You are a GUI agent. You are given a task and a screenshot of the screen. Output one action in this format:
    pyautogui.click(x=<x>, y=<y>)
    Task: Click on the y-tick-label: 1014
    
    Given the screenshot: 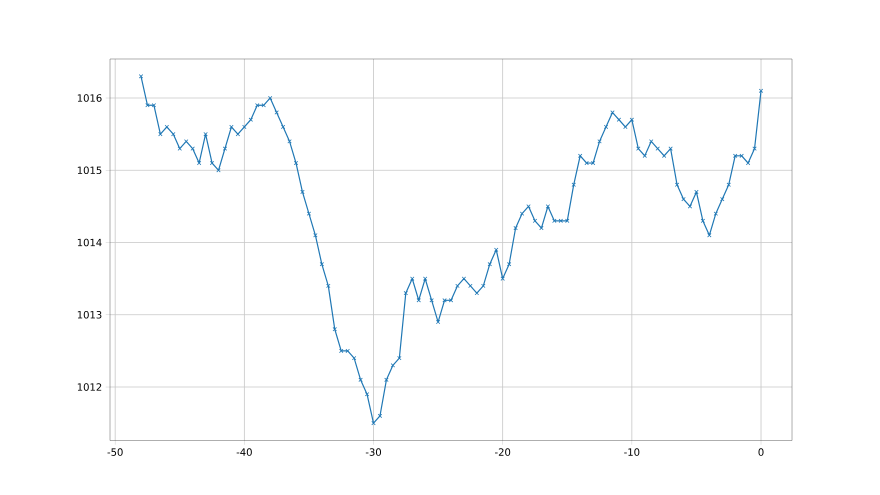 What is the action you would take?
    pyautogui.click(x=90, y=242)
    